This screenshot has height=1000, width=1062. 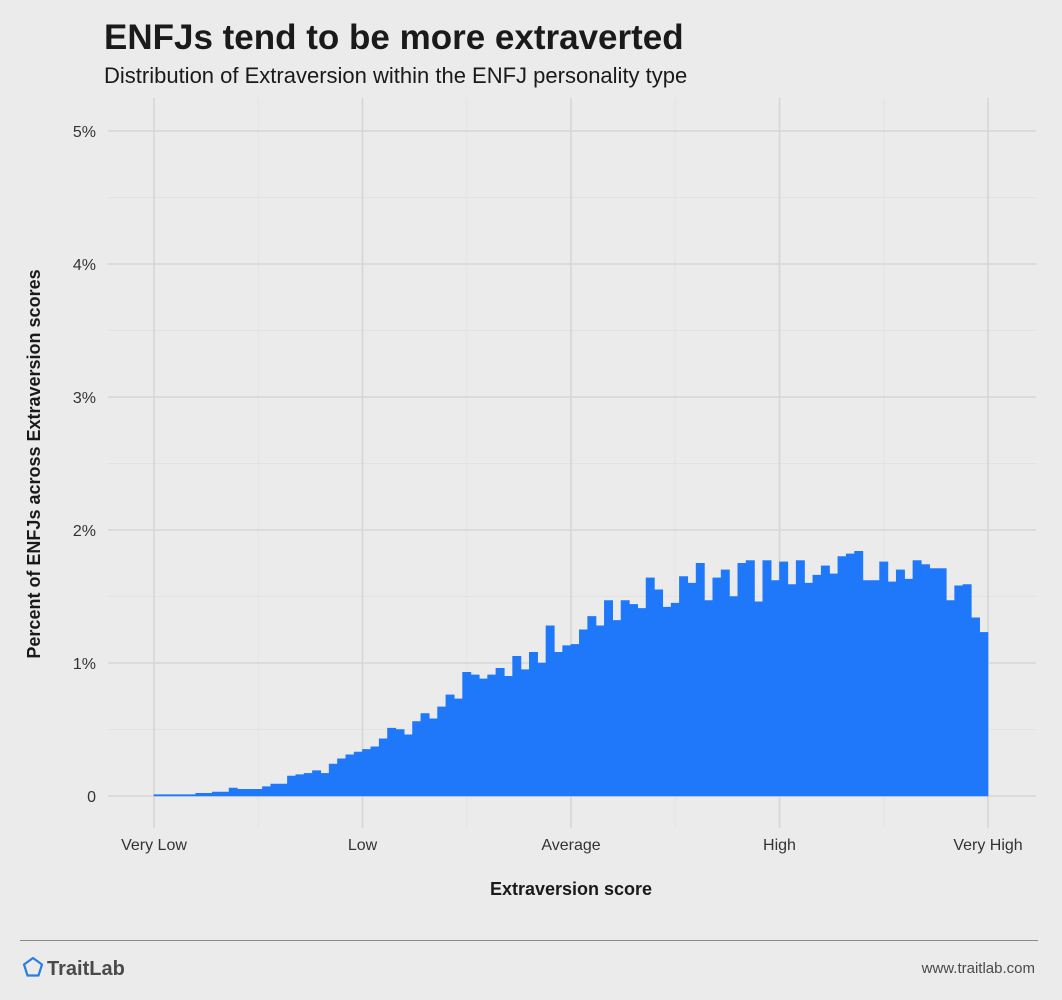 What do you see at coordinates (33, 969) in the screenshot?
I see `pentagon-icon` at bounding box center [33, 969].